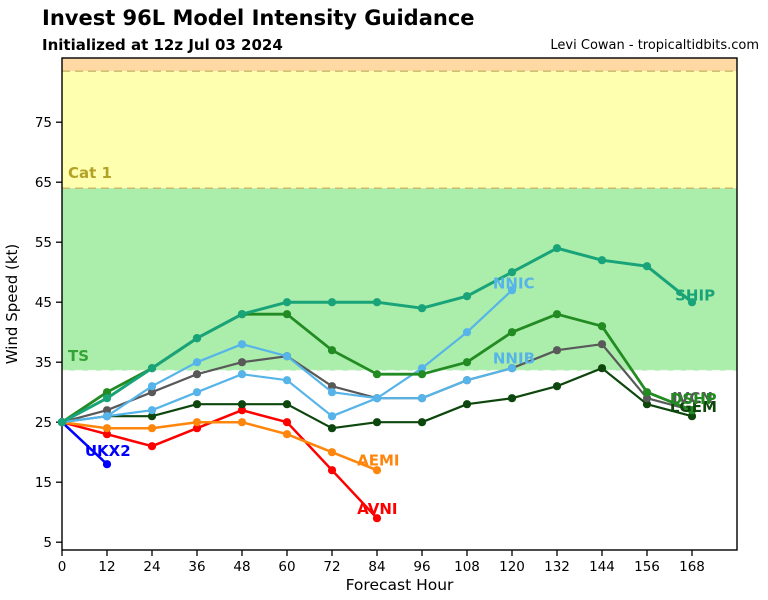 Image resolution: width=768 pixels, height=600 pixels. I want to click on chart-subtitle: Initialized at 12z Jul 03 2024, so click(162, 45).